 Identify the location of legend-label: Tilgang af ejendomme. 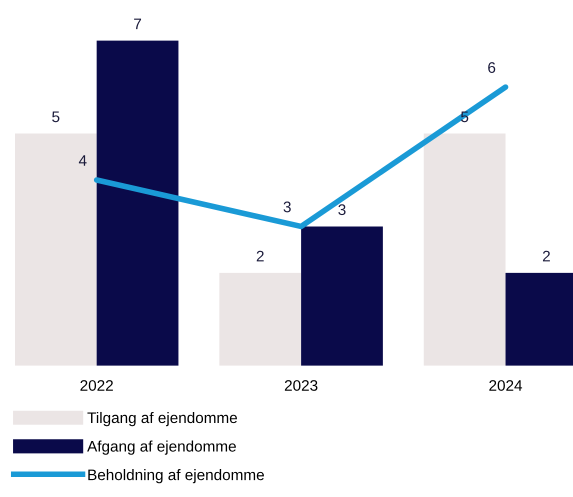
(162, 419).